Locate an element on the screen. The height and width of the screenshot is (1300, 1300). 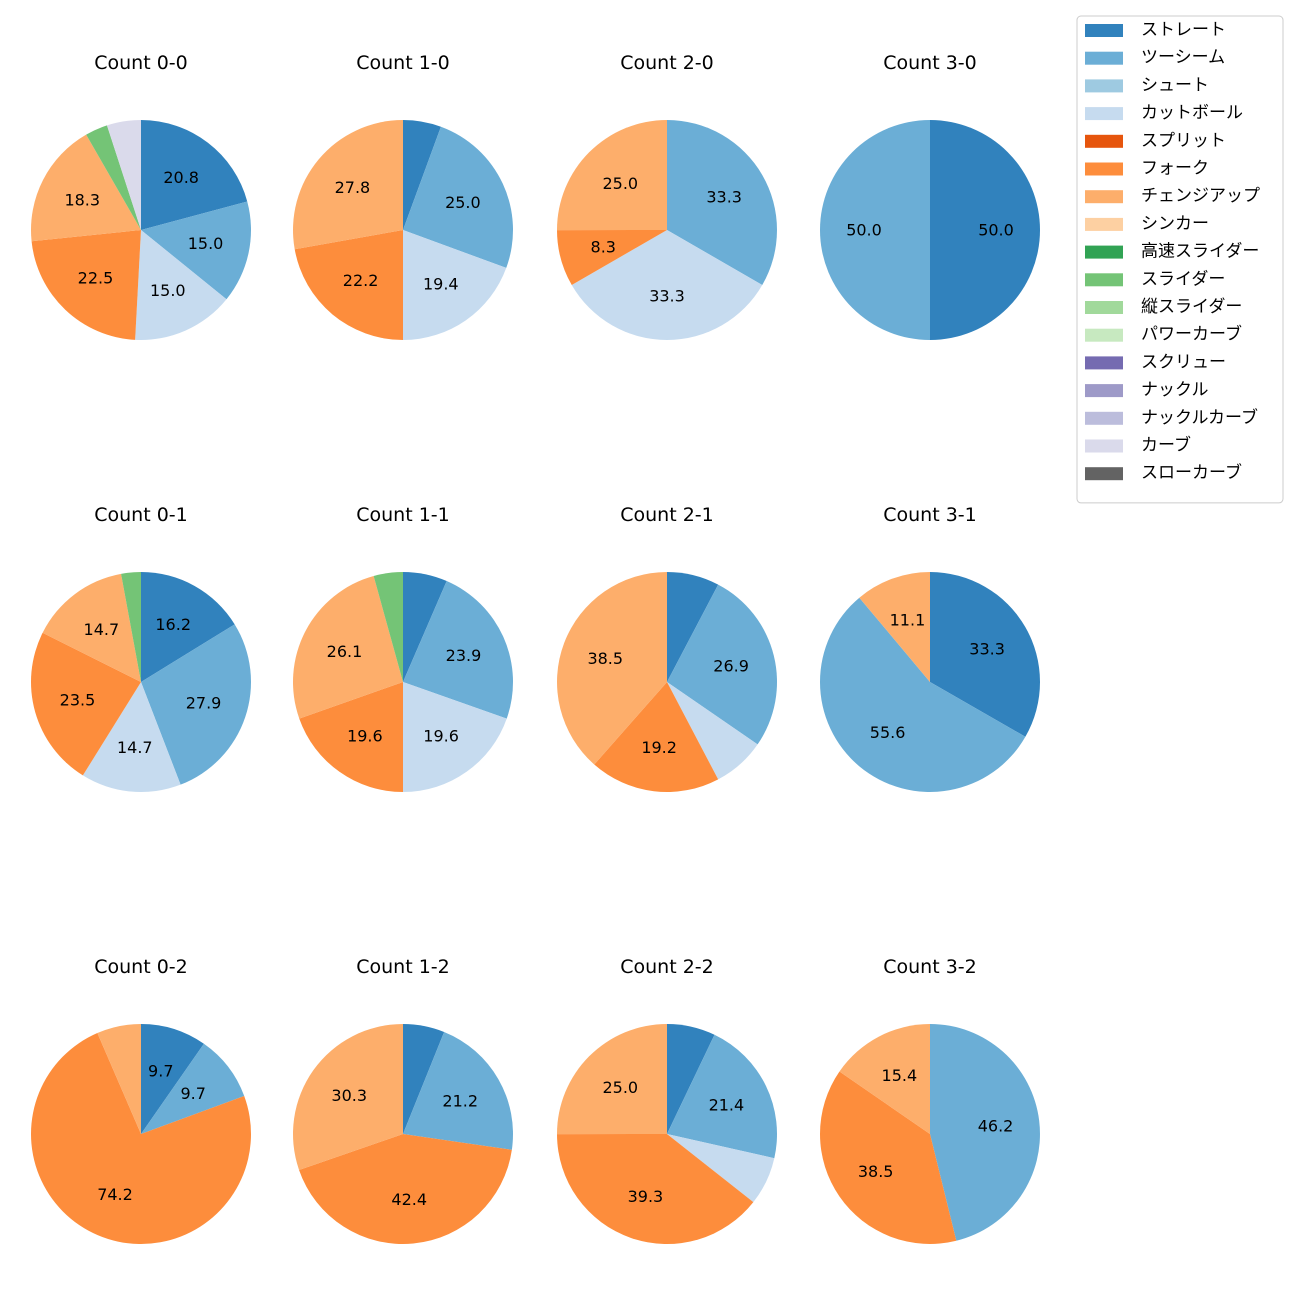
slice-label: 11.1 is located at coordinates (908, 619).